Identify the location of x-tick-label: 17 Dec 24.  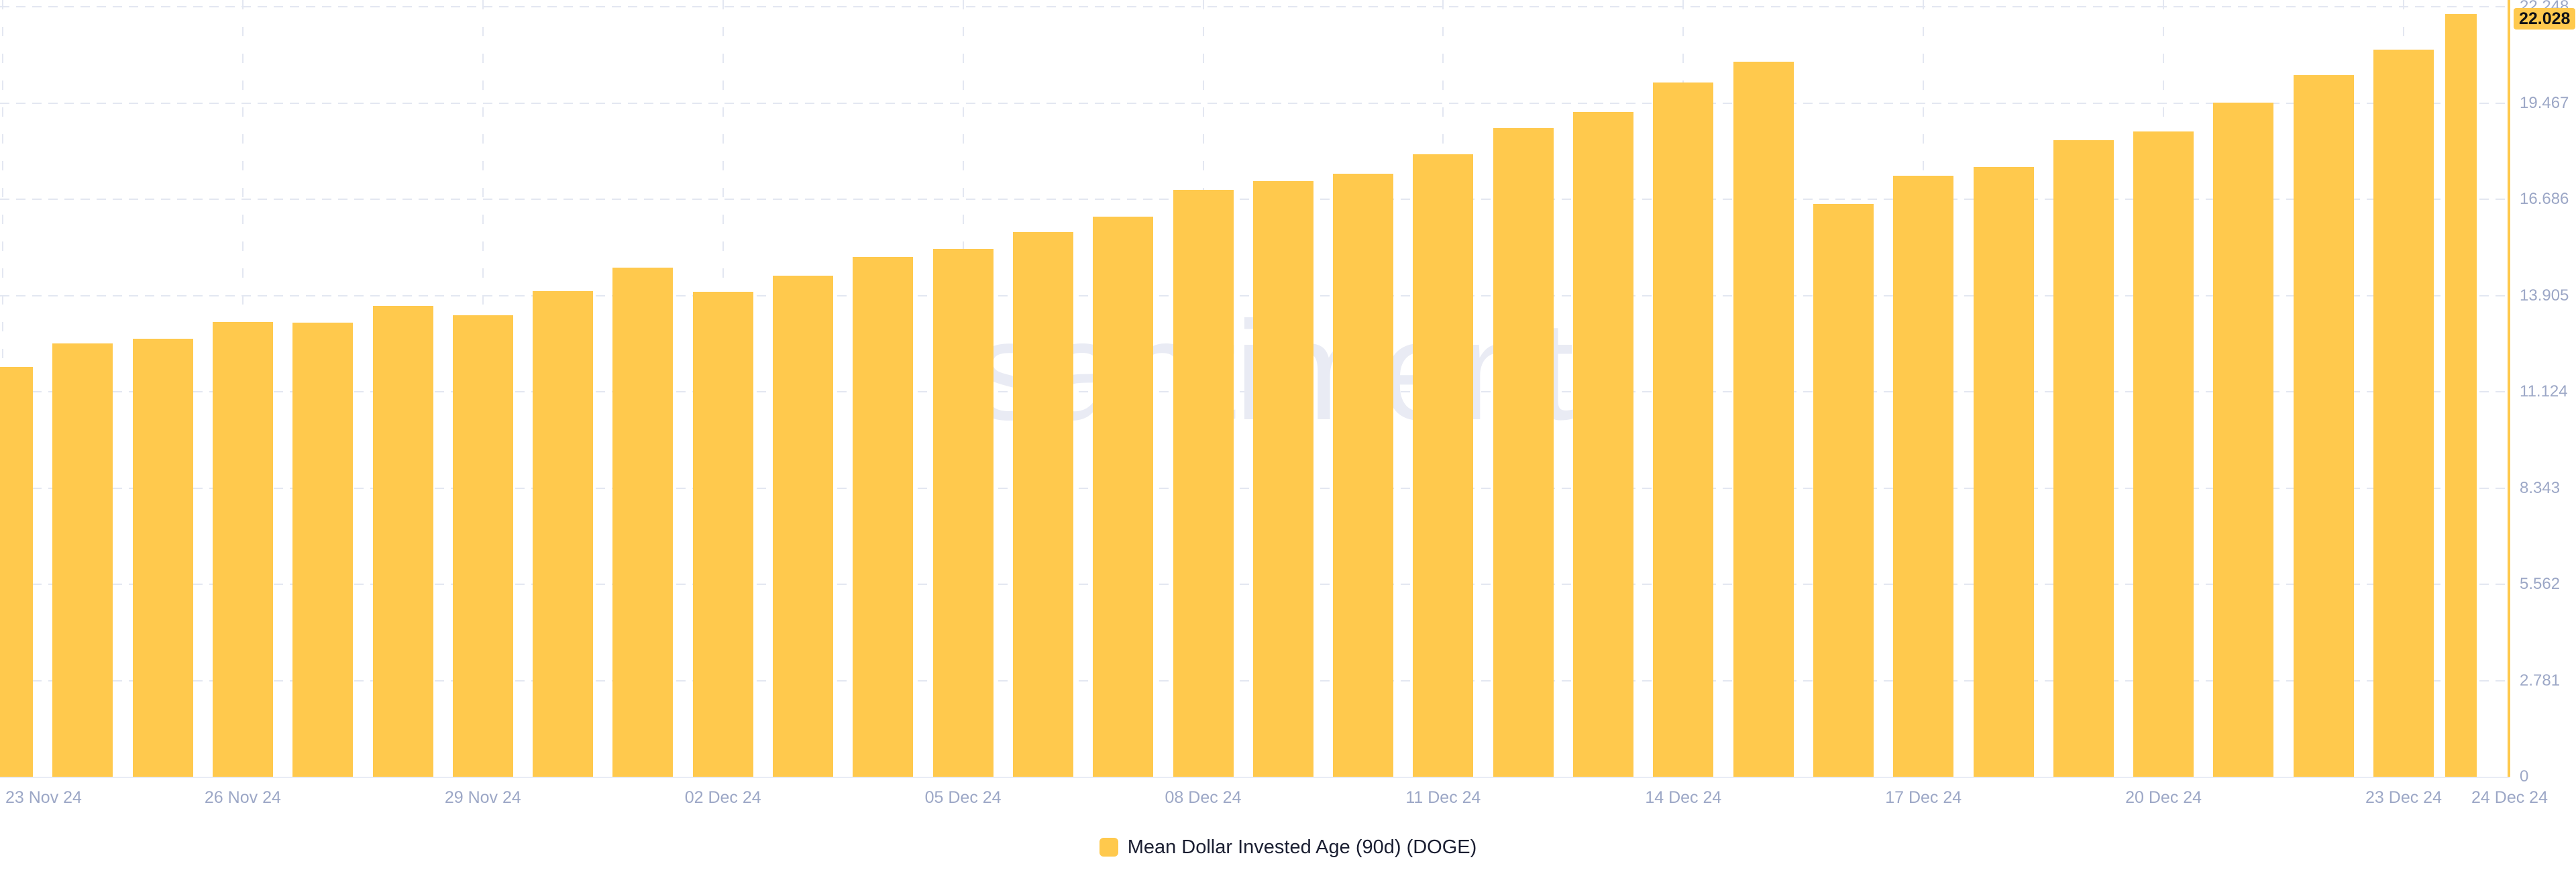
(1923, 798).